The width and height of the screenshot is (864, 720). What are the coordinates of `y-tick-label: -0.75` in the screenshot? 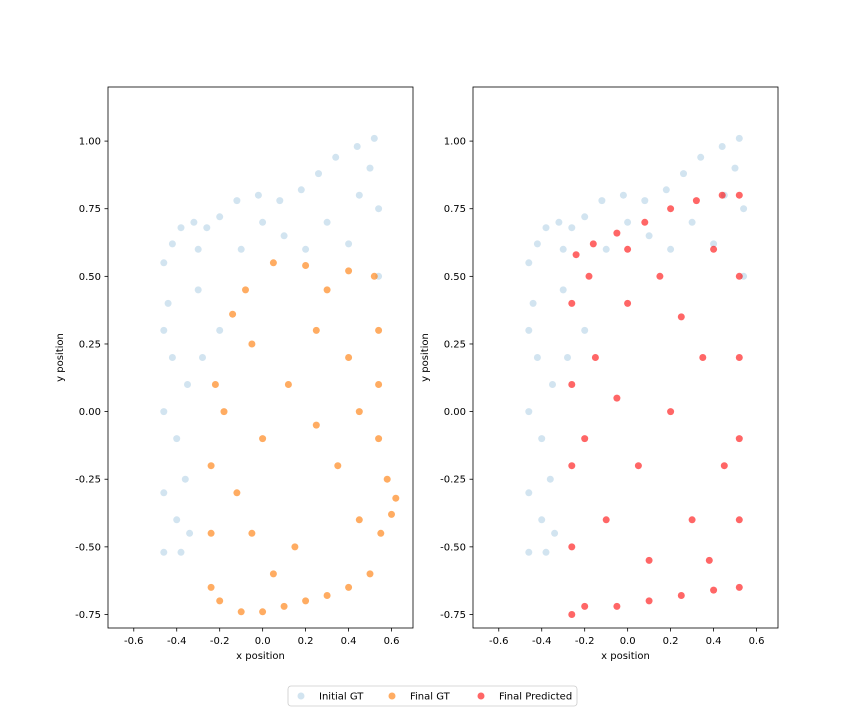 It's located at (88, 615).